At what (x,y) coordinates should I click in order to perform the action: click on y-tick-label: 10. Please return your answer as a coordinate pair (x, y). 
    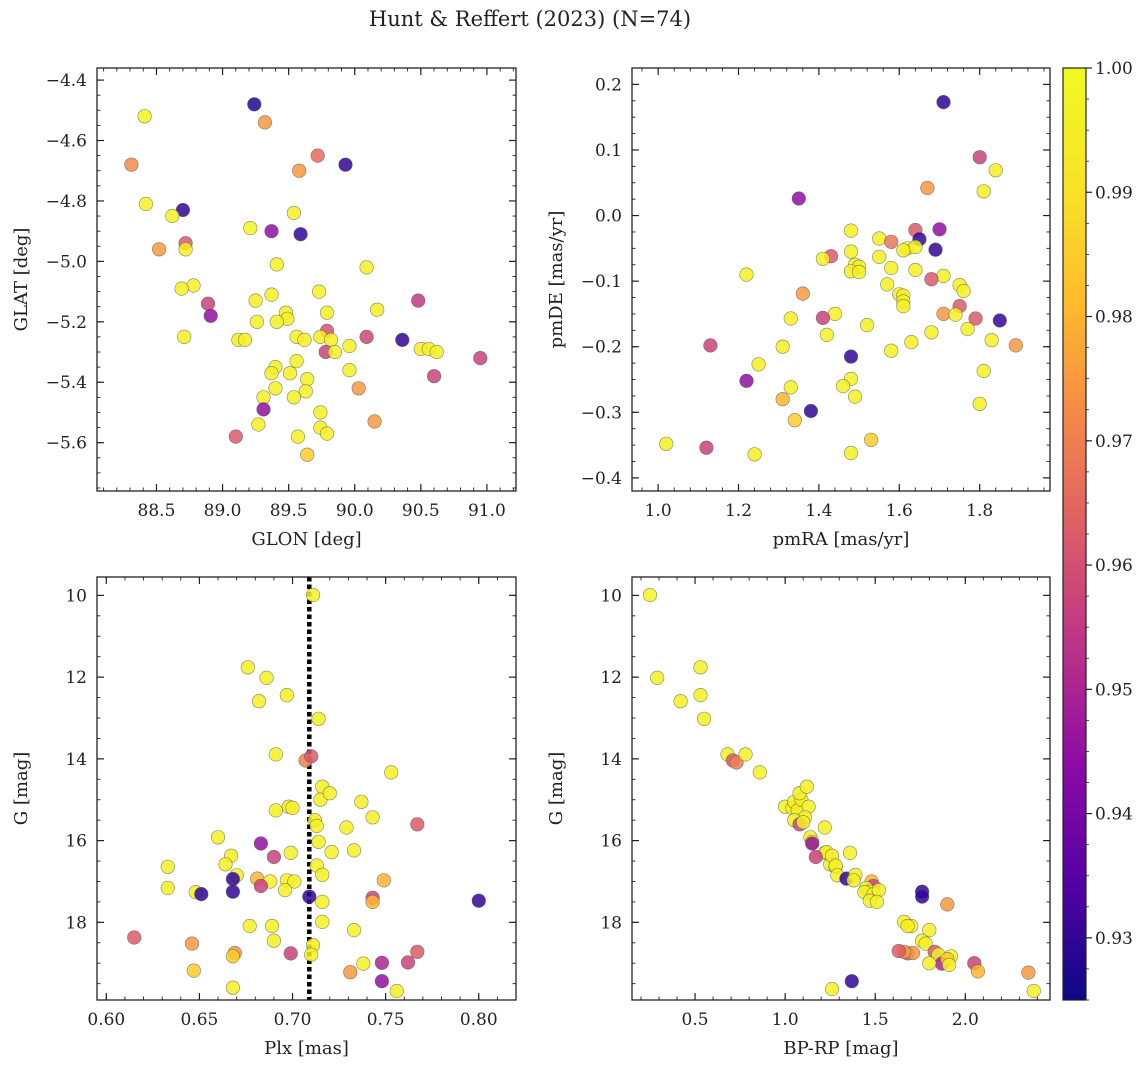
    Looking at the image, I should click on (76, 596).